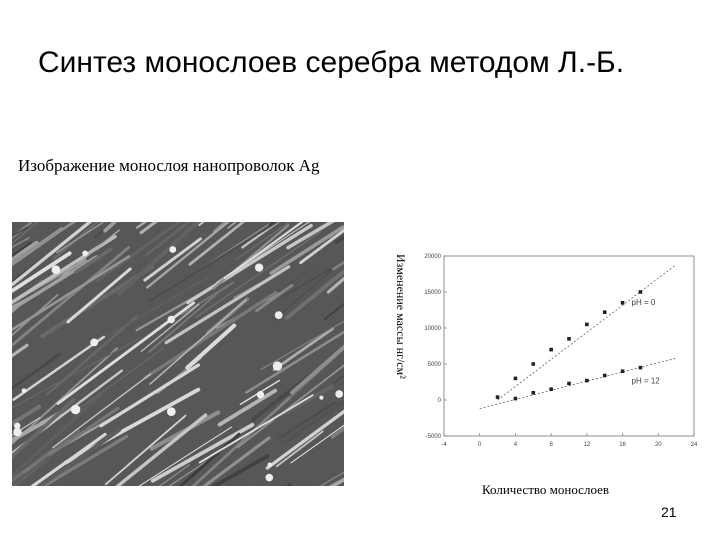 The height and width of the screenshot is (540, 720). What do you see at coordinates (435, 365) in the screenshot?
I see `y-tick-label: 5000` at bounding box center [435, 365].